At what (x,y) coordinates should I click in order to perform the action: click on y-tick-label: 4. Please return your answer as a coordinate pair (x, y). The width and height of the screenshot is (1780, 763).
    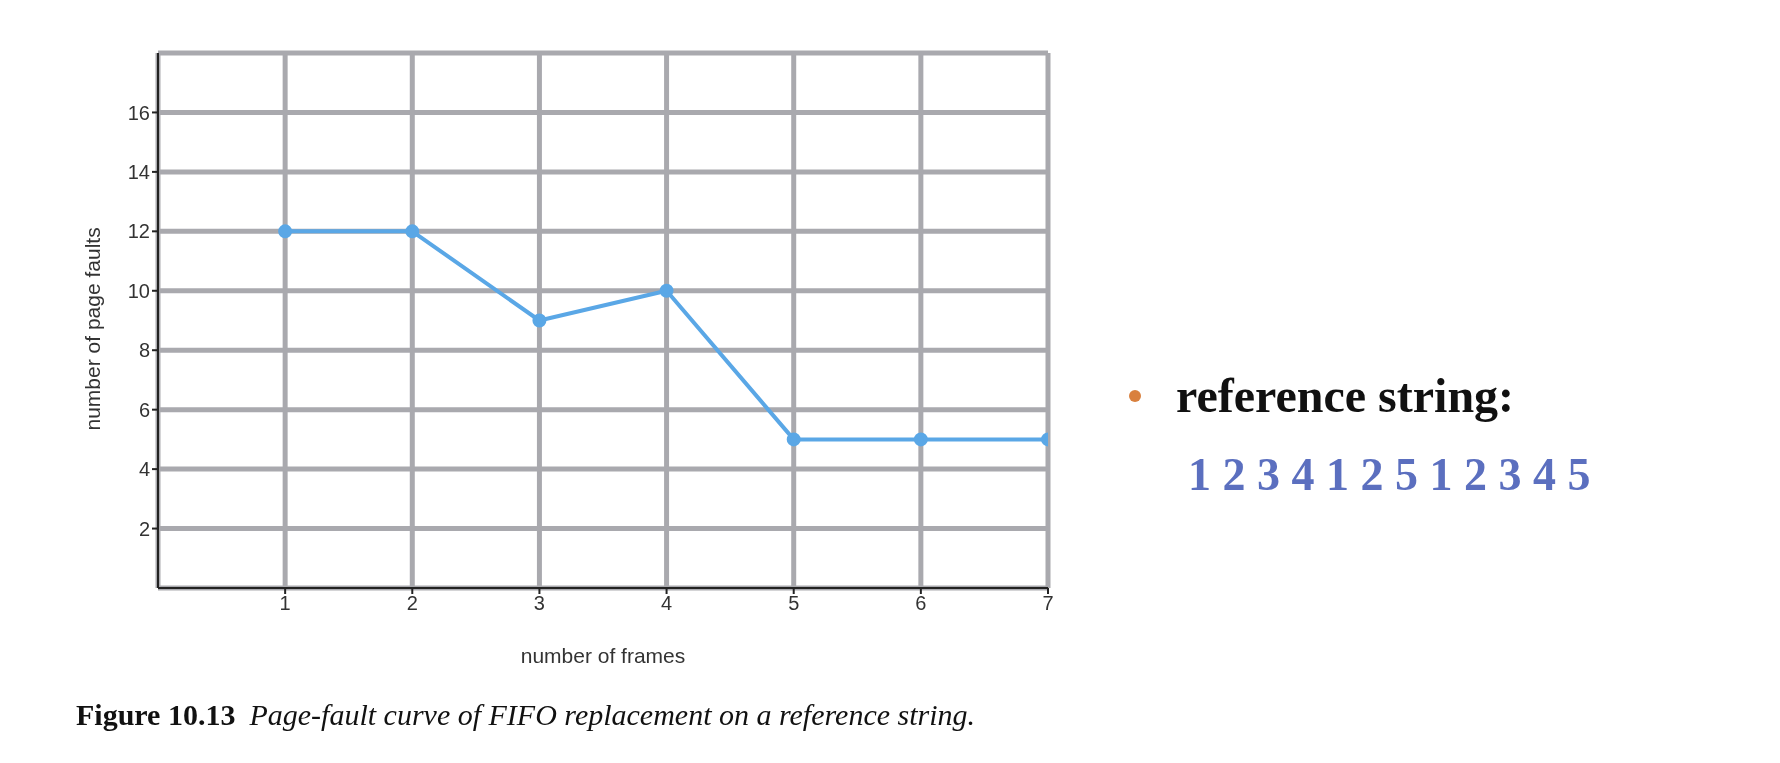
    Looking at the image, I should click on (144, 469).